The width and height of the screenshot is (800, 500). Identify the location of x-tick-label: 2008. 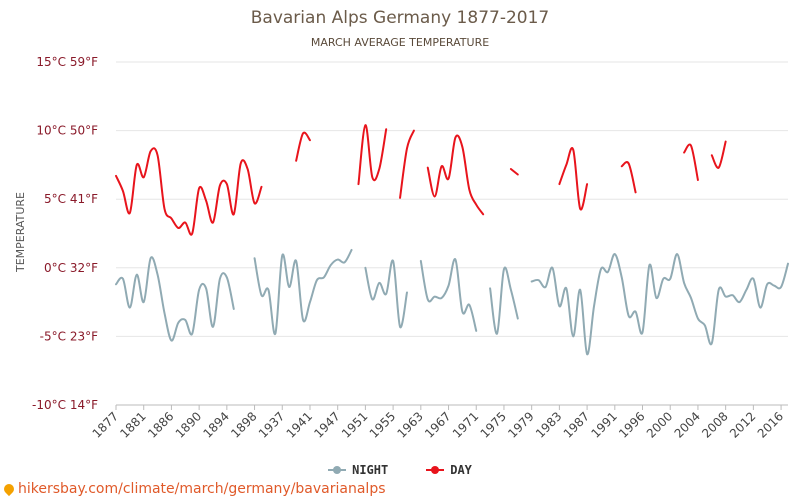
(714, 424).